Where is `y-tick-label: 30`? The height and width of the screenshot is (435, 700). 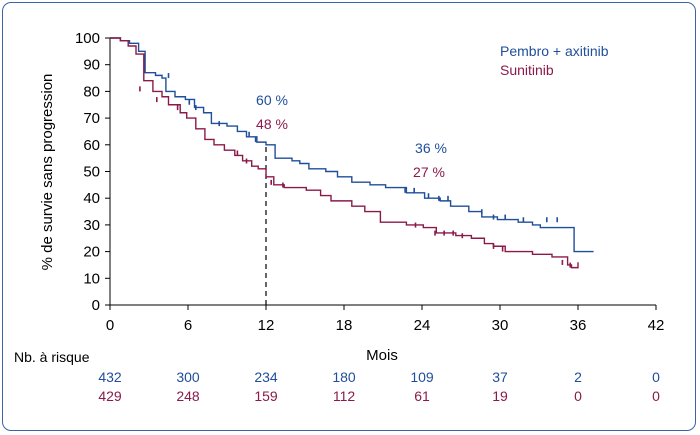
y-tick-label: 30 is located at coordinates (91, 225).